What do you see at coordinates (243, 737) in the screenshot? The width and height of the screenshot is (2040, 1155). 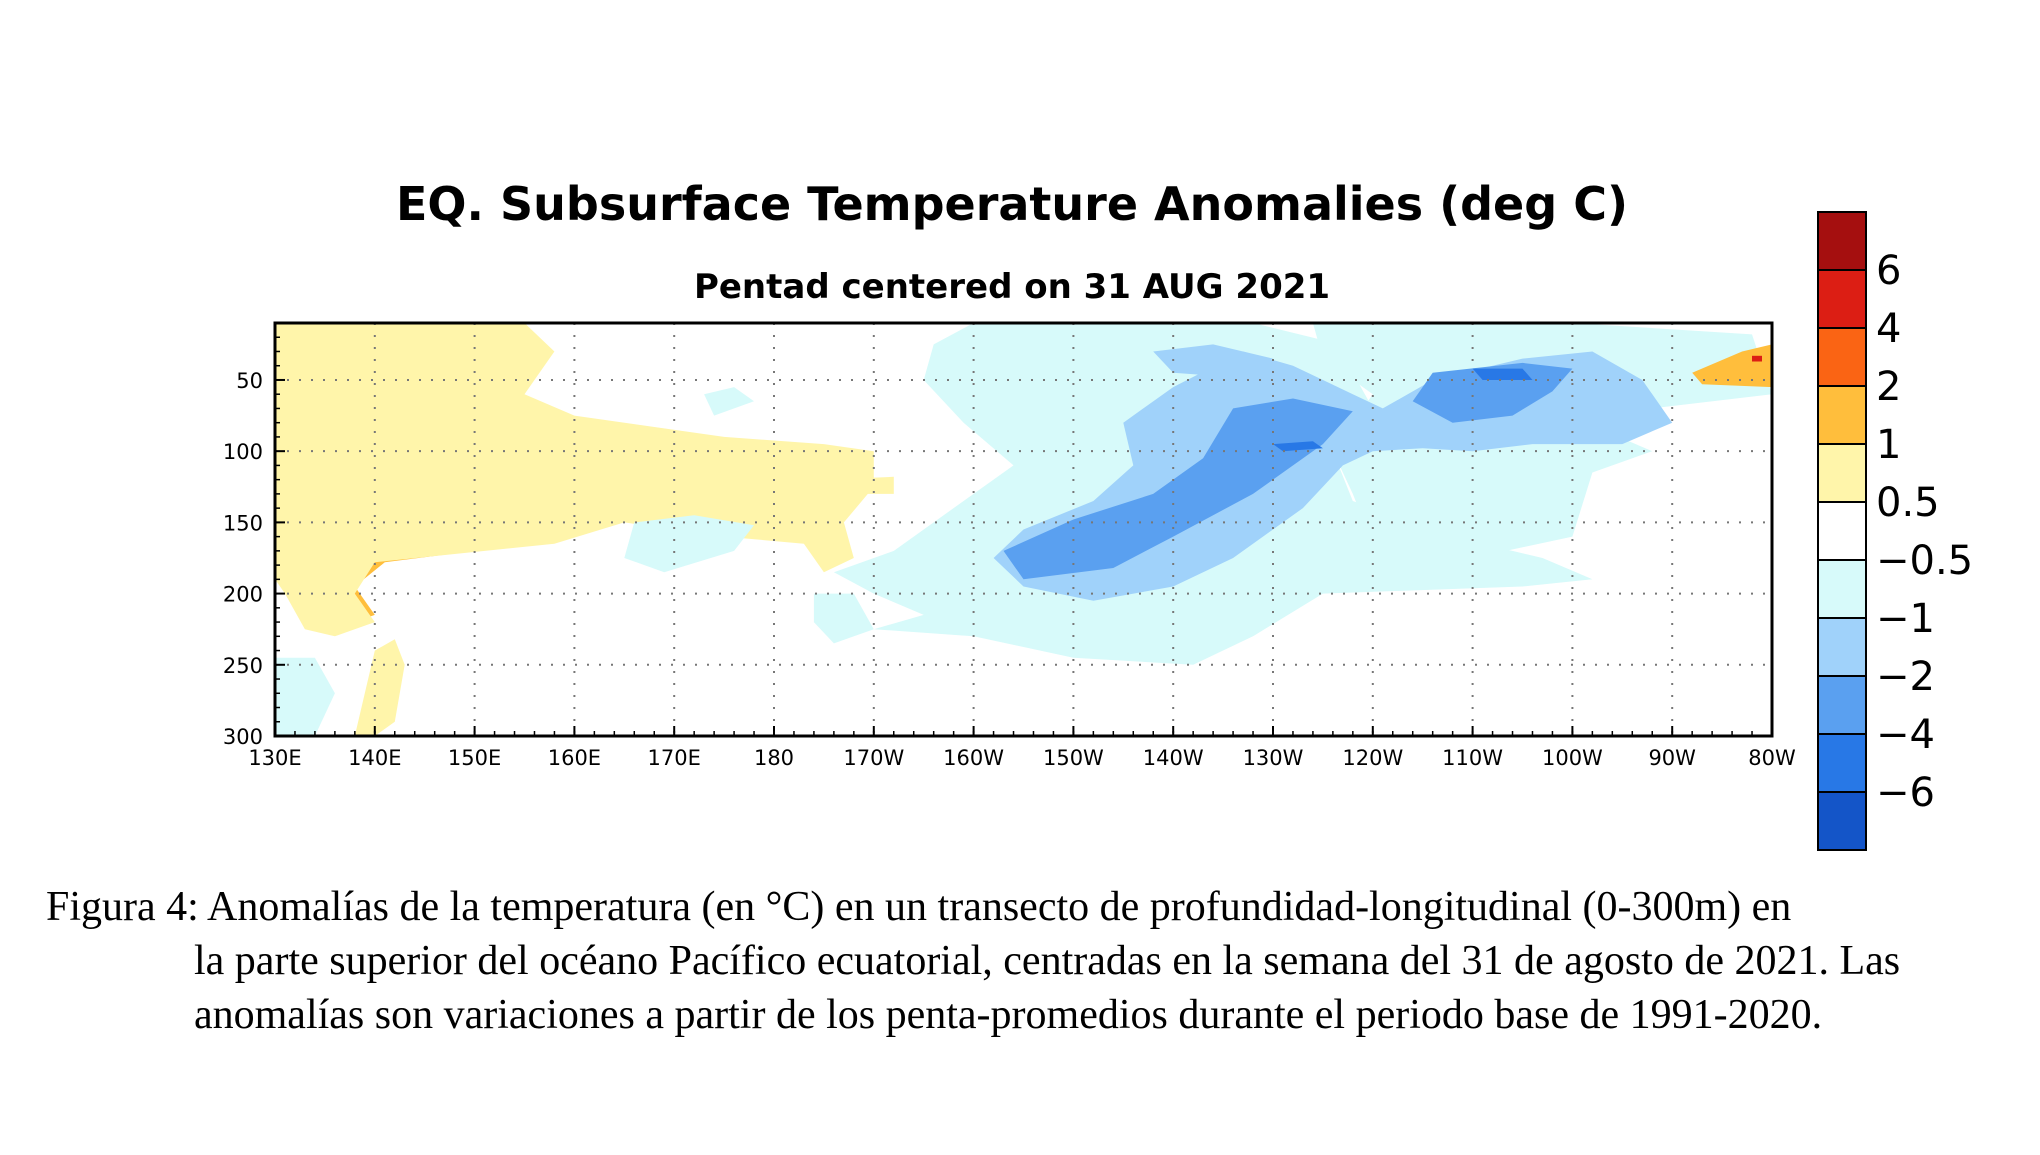 I see `y-tick-label: 300` at bounding box center [243, 737].